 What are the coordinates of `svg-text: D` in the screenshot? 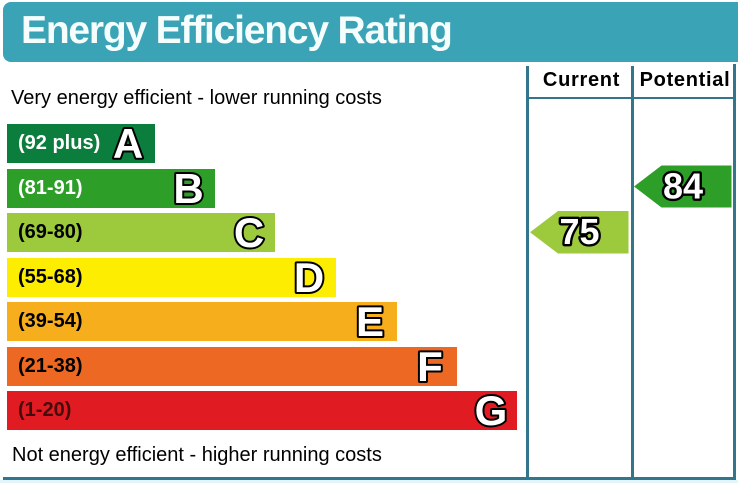 It's located at (309, 277).